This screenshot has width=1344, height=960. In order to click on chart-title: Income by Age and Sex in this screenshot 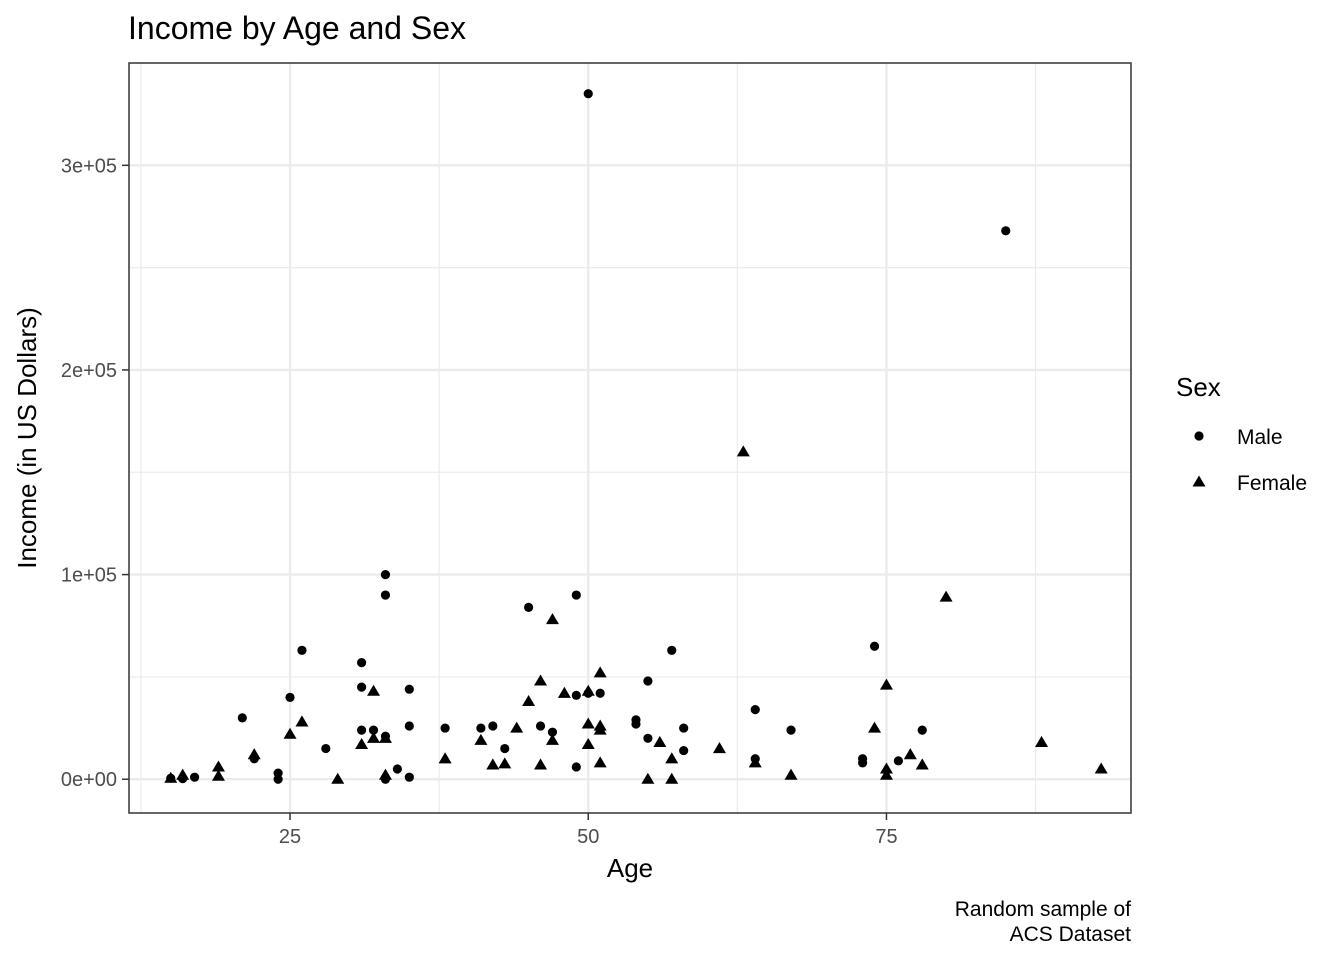, I will do `click(297, 28)`.